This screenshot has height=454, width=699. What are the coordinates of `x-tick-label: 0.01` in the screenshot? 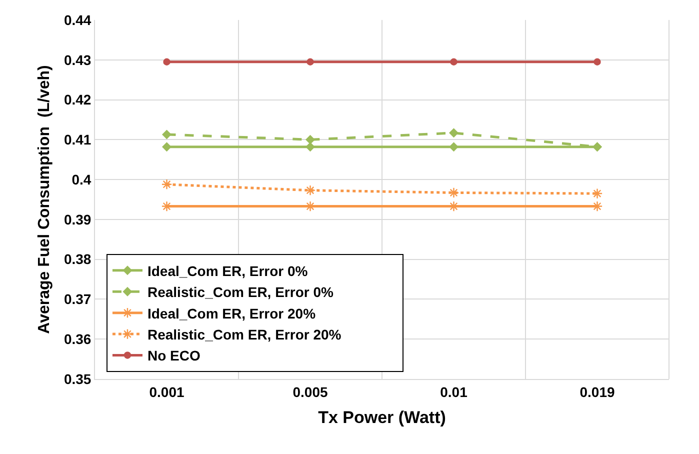 It's located at (454, 392).